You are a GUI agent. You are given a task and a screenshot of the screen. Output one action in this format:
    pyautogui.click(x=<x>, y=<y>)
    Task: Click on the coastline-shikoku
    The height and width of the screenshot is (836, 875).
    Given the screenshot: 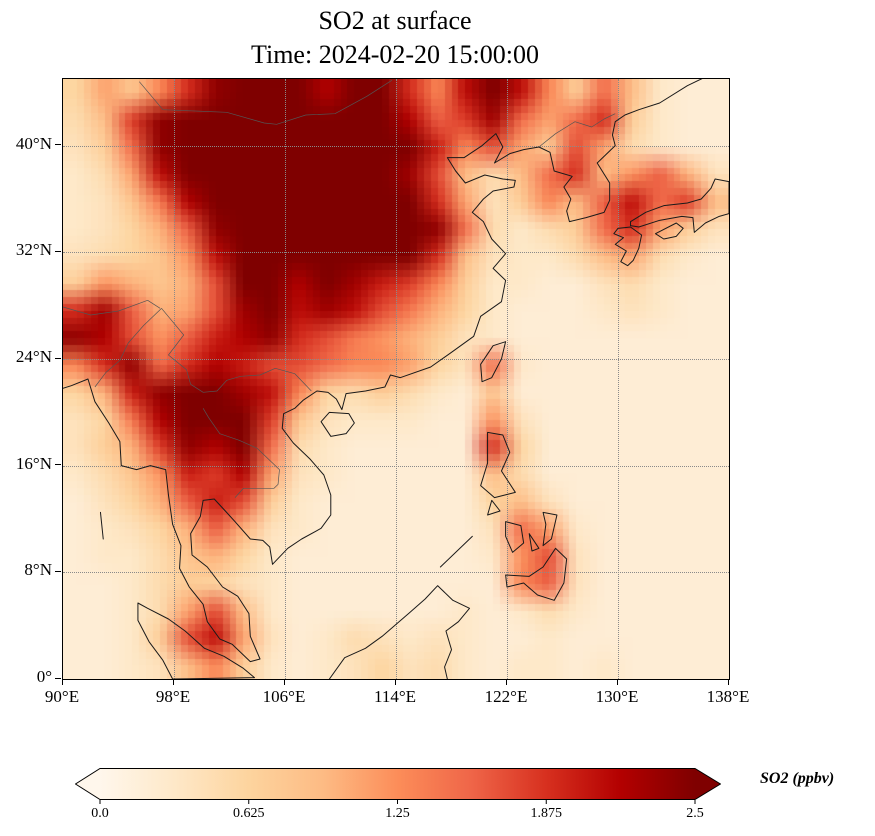 What is the action you would take?
    pyautogui.click(x=669, y=231)
    